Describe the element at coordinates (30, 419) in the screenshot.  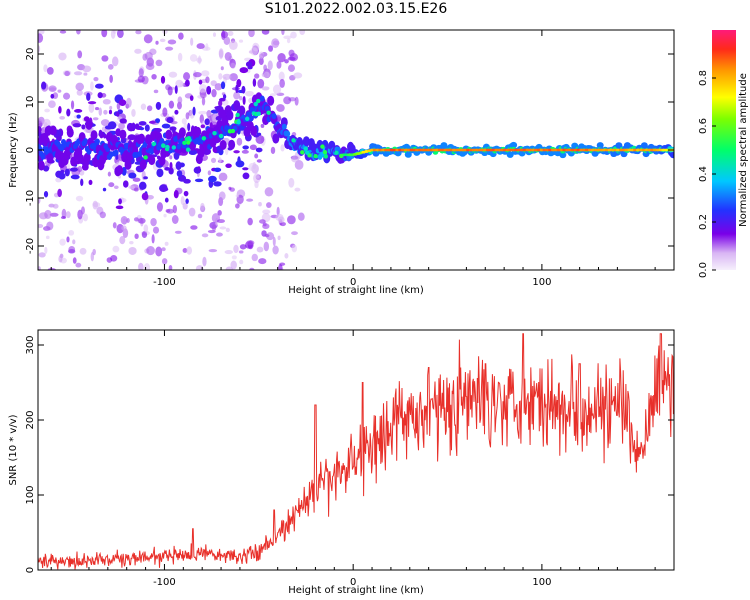
I see `snr-y-tick-label: 200` at that location.